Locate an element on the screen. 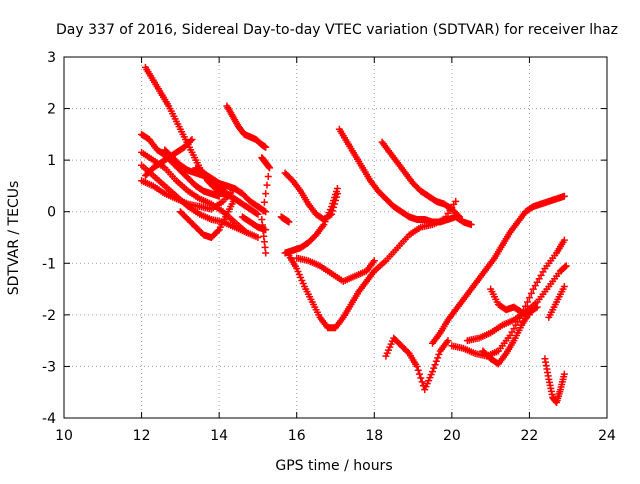 The height and width of the screenshot is (484, 640). x-axis-label: GPS time / hours is located at coordinates (333, 466).